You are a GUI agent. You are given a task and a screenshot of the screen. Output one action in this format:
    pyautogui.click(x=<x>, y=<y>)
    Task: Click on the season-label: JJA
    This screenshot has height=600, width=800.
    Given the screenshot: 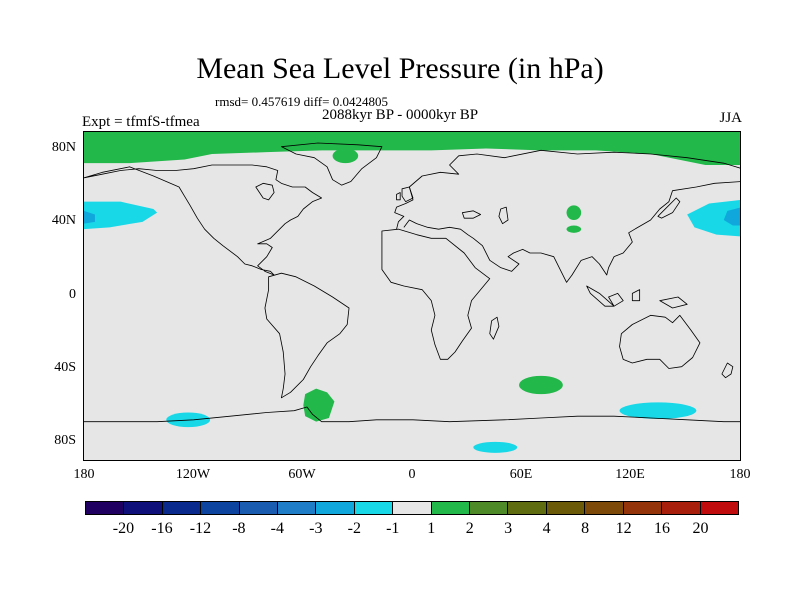 What is the action you would take?
    pyautogui.click(x=730, y=118)
    